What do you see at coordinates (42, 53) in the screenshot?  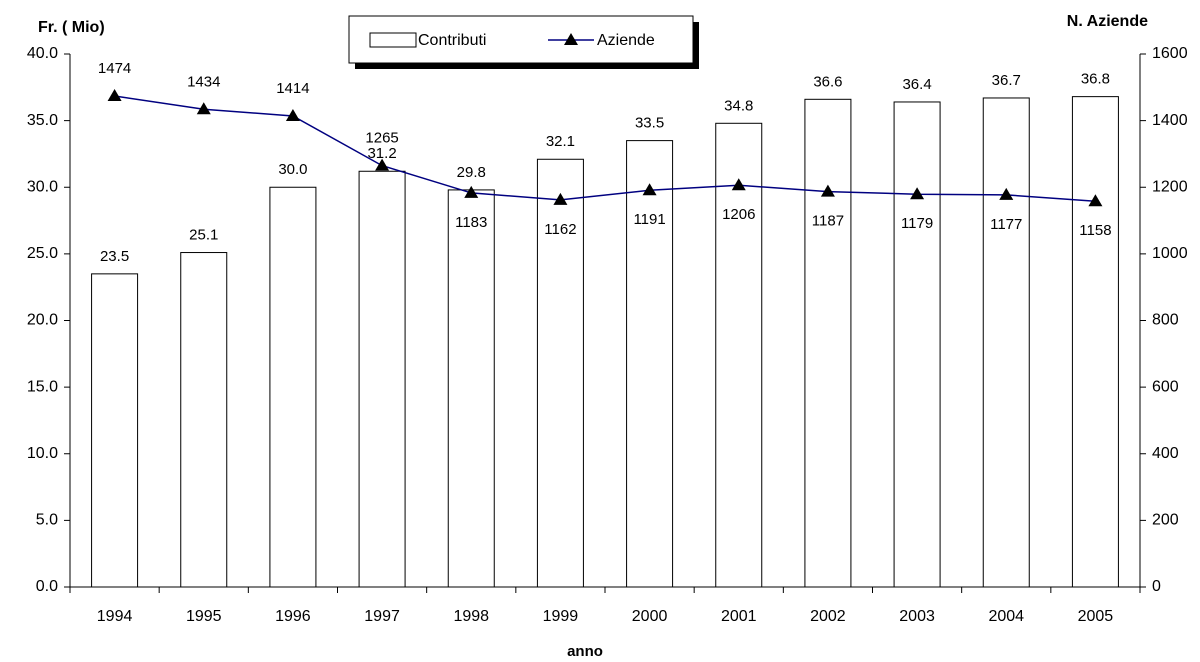 I see `y-tick-label: 40.0` at bounding box center [42, 53].